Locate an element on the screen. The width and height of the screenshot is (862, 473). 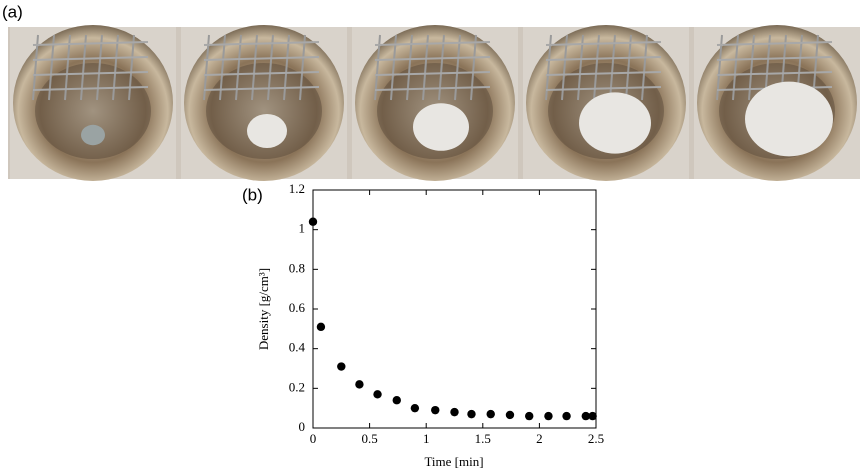
x-tick-label: 1.5 is located at coordinates (483, 438).